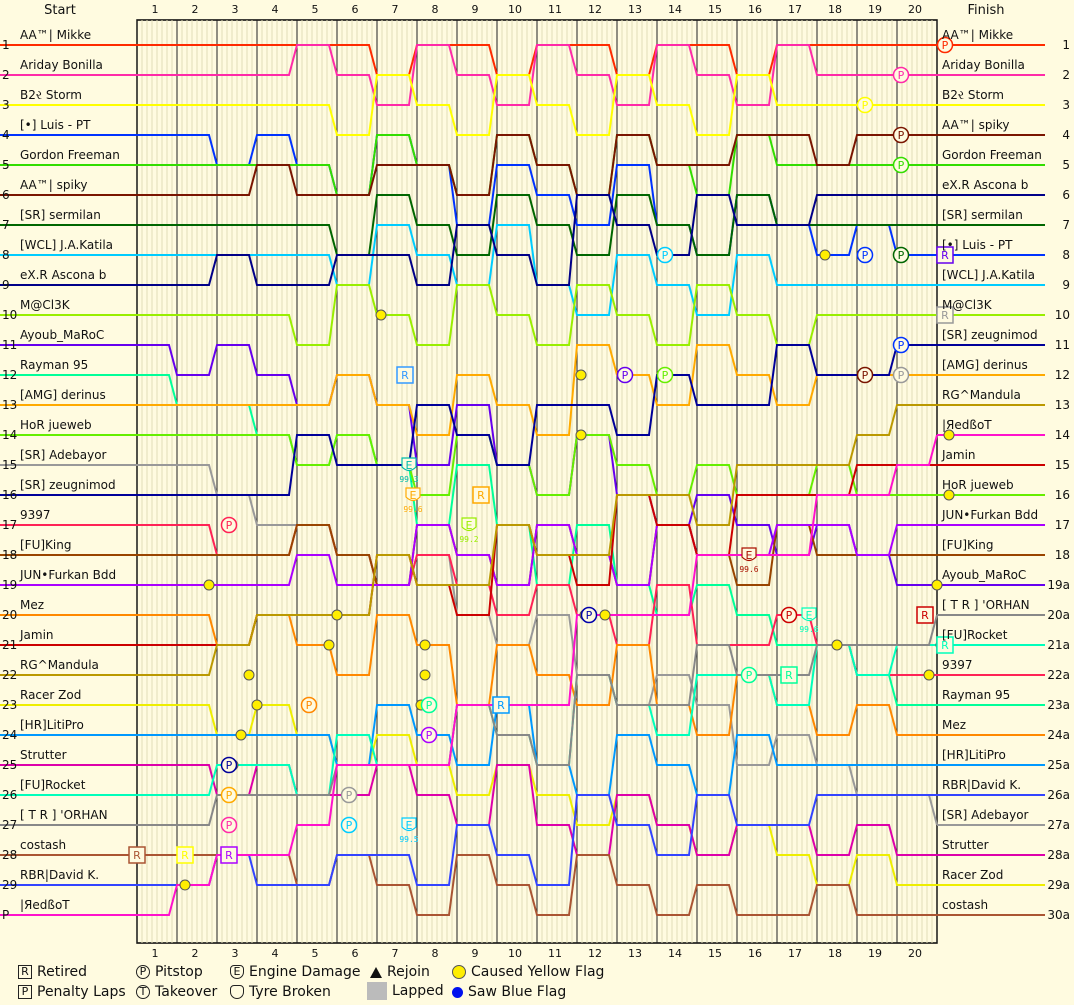  Describe the element at coordinates (6, 75) in the screenshot. I see `start-position: 2` at that location.